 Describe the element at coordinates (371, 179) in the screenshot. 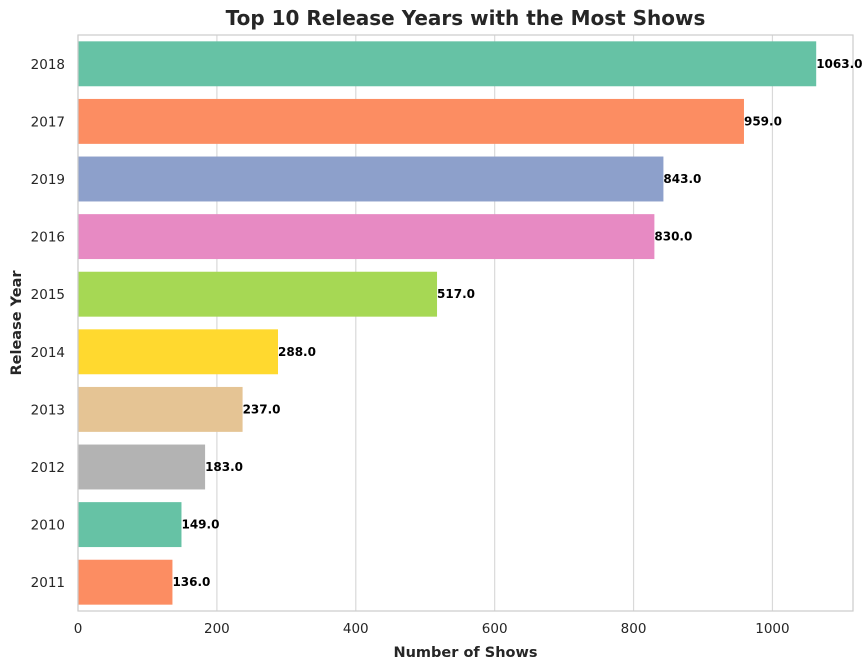

I see `bar-2019` at that location.